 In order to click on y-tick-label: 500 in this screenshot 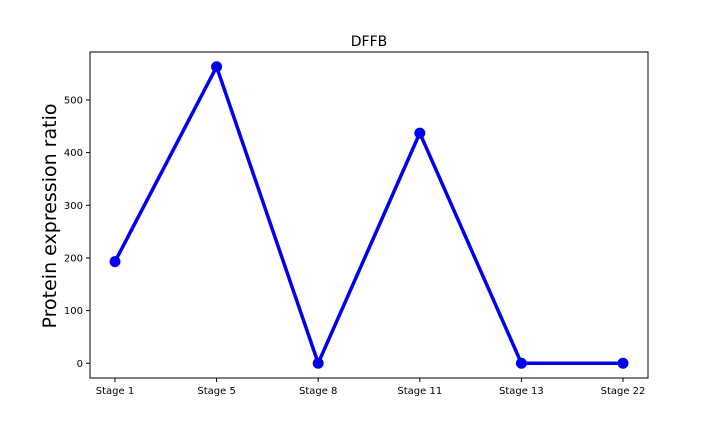, I will do `click(73, 100)`.